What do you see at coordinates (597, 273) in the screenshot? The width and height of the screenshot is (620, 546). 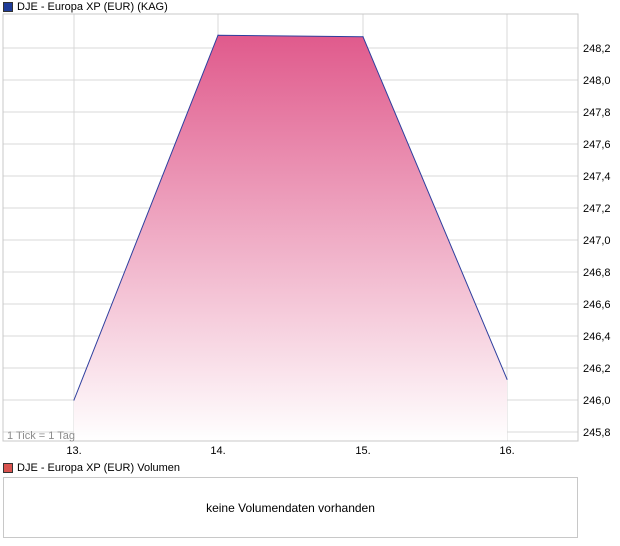 I see `y-tick-label: 246,8` at bounding box center [597, 273].